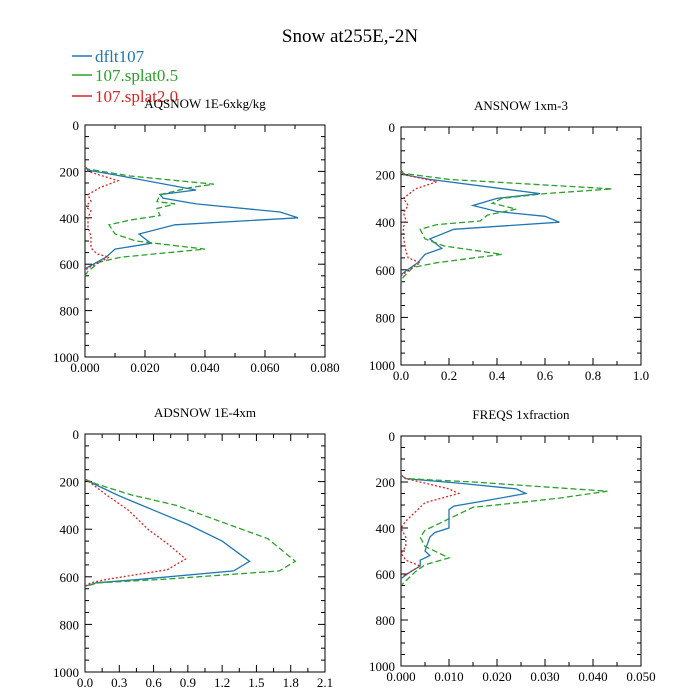 The image size is (700, 700). Describe the element at coordinates (640, 676) in the screenshot. I see `x-tick-label: 0.050` at that location.